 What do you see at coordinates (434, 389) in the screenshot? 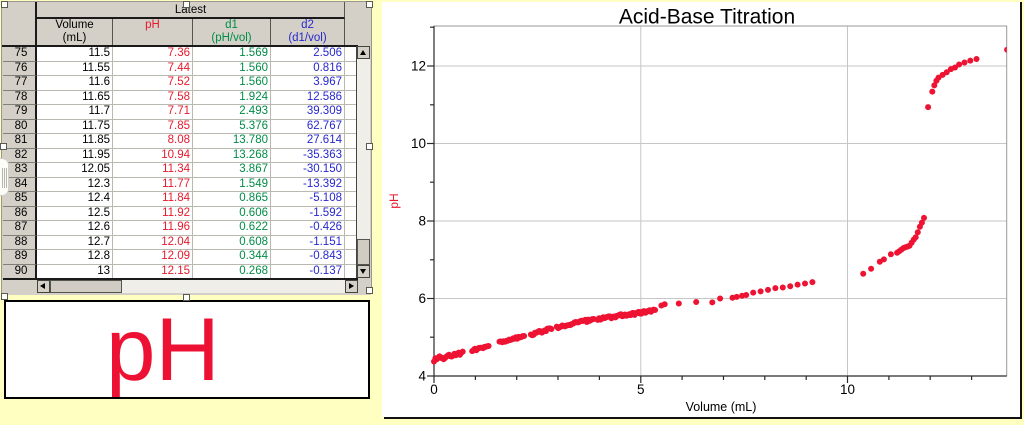
I see `svg-text: 0` at bounding box center [434, 389].